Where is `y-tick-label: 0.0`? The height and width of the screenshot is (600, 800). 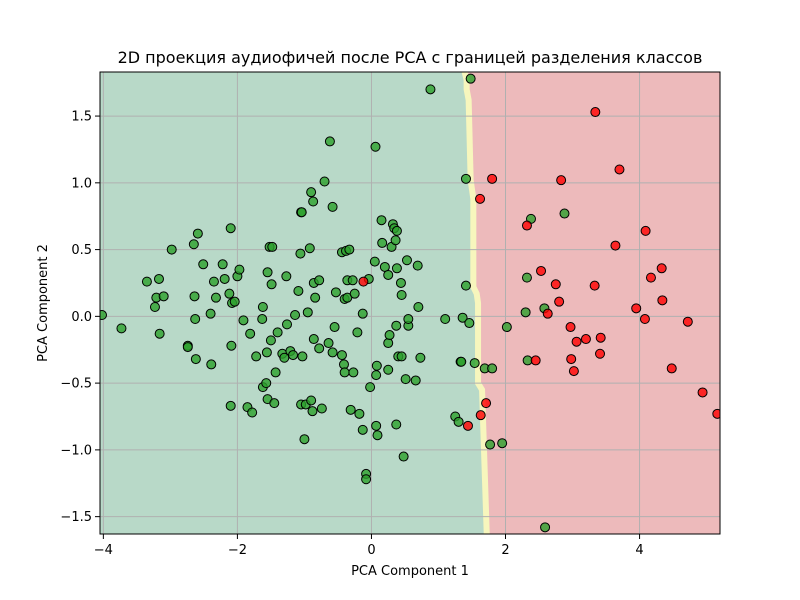 y-tick-label: 0.0 is located at coordinates (81, 317).